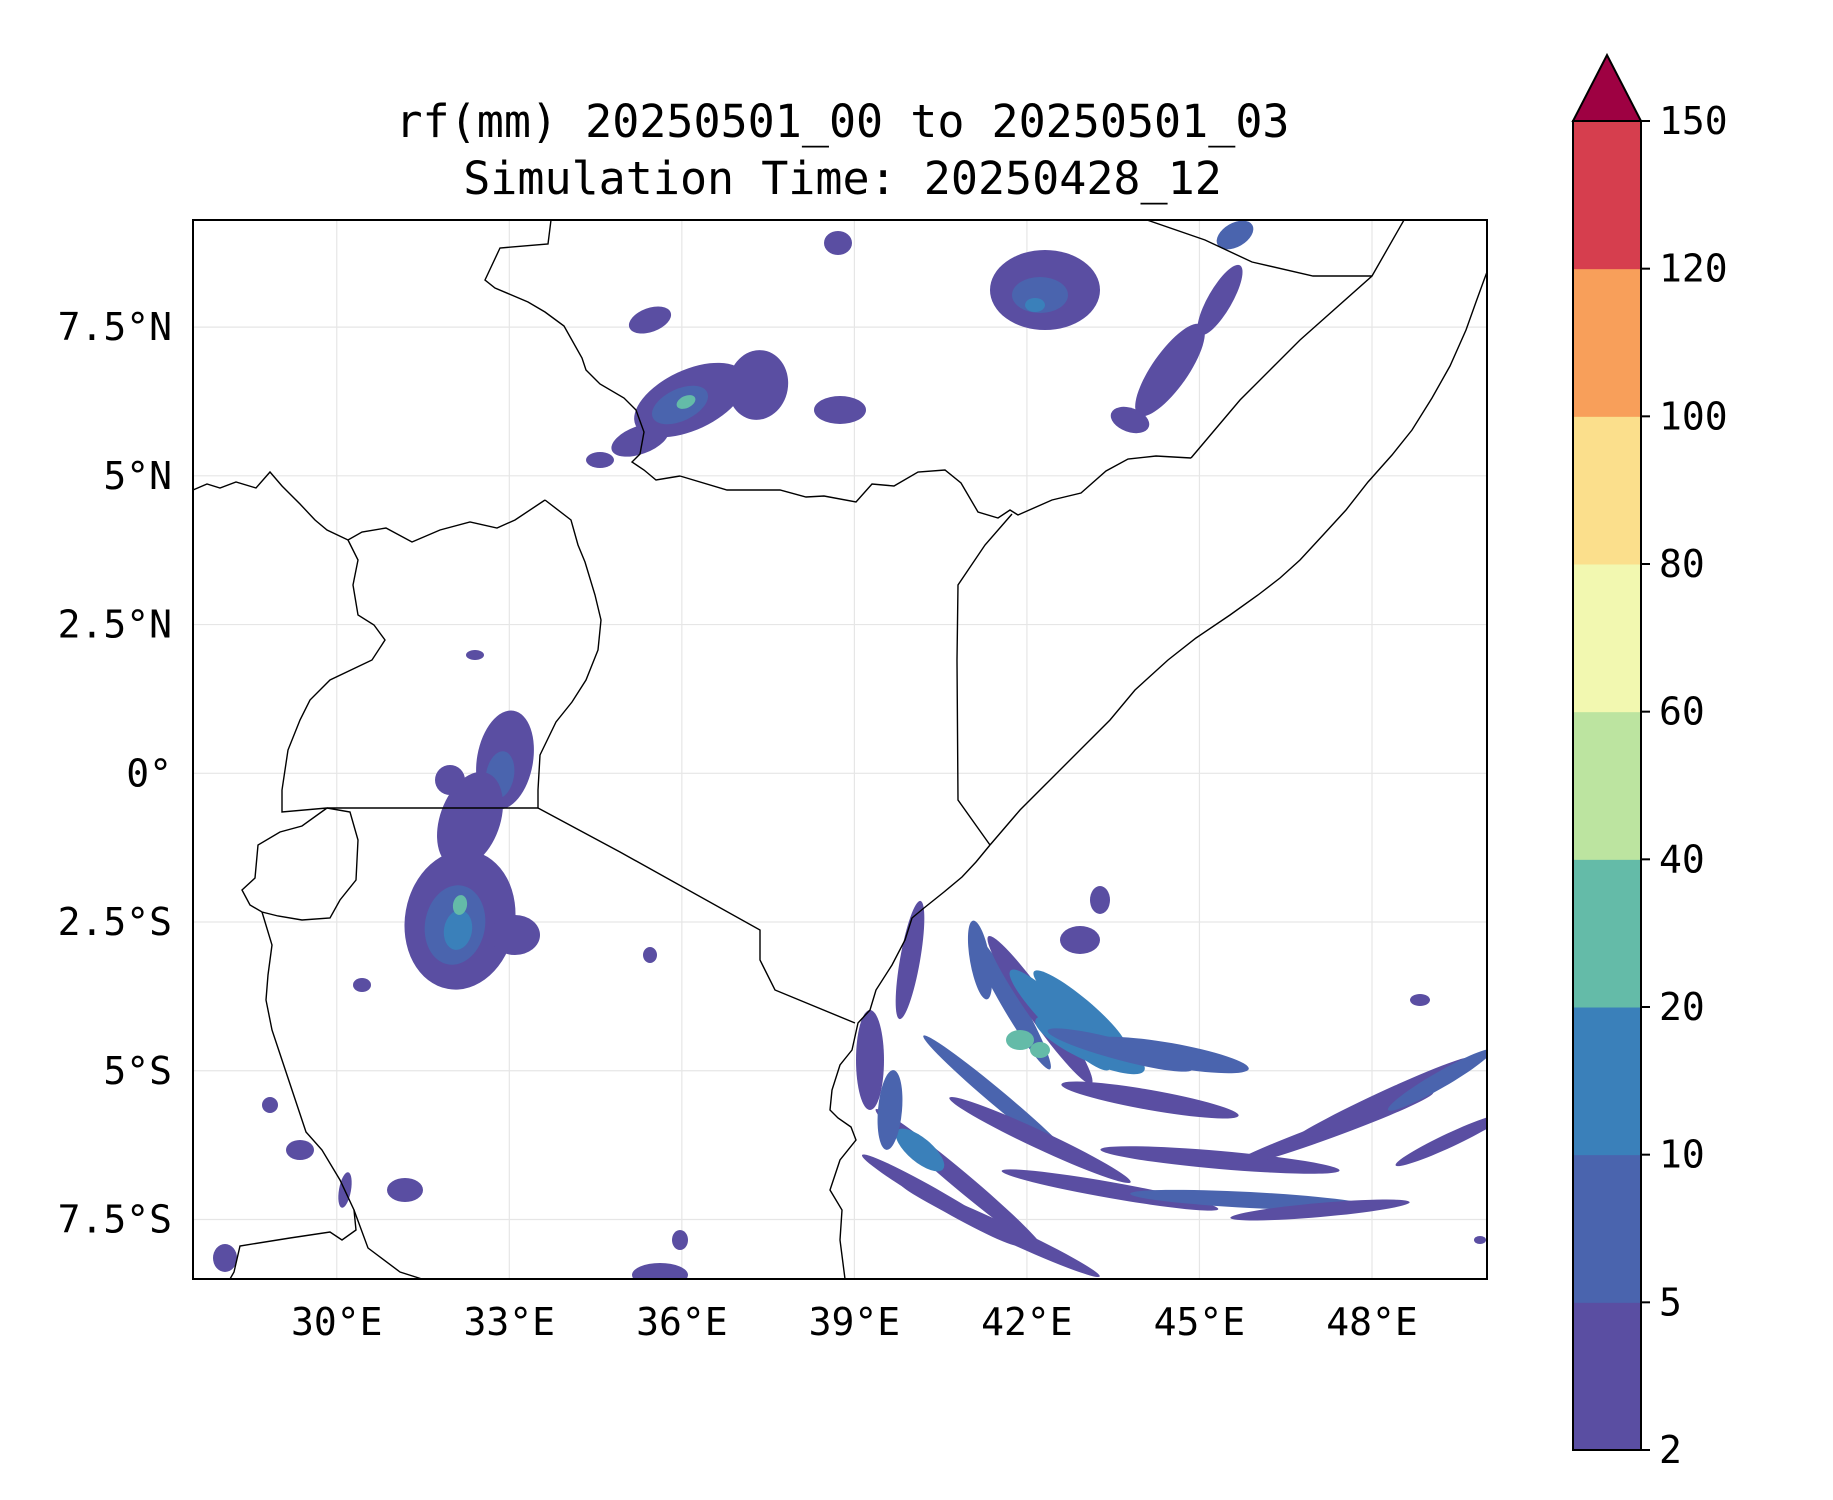 The height and width of the screenshot is (1500, 1833). What do you see at coordinates (569, 653) in the screenshot?
I see `border-kenya-uganda` at bounding box center [569, 653].